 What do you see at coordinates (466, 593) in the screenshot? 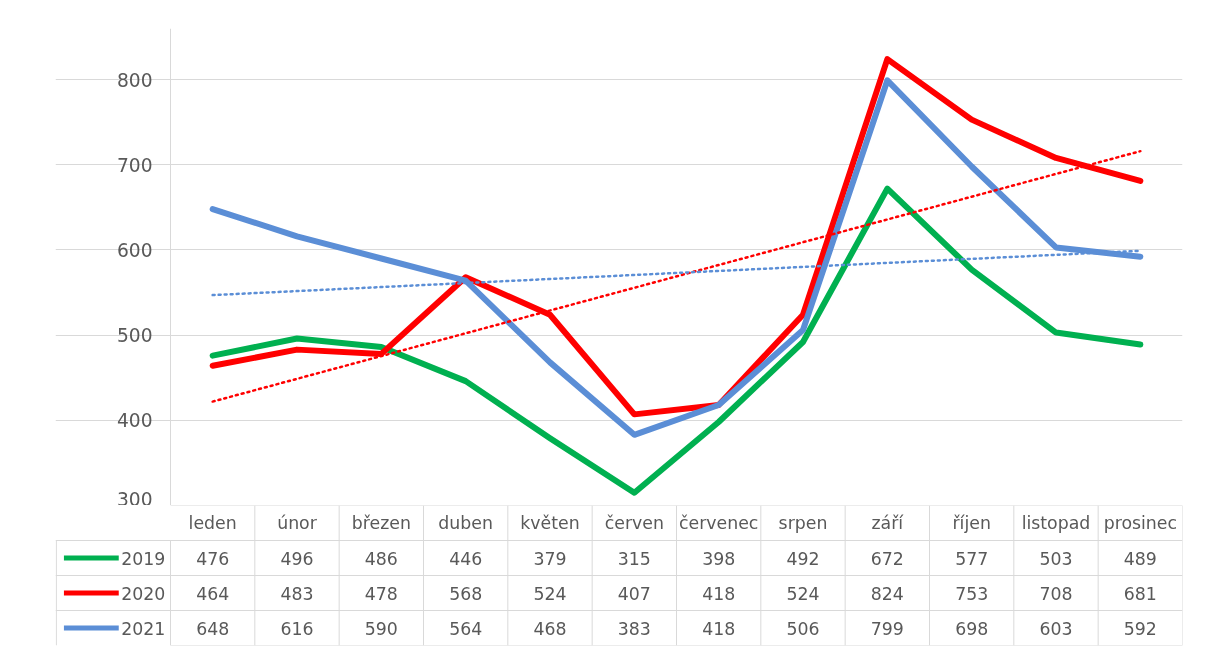
I see `data-label: 568` at bounding box center [466, 593].